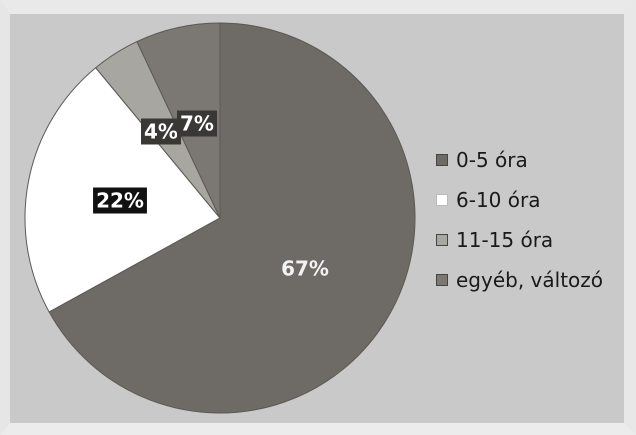 The image size is (636, 435). What do you see at coordinates (498, 200) in the screenshot?
I see `legend-label-6-10-ora: 6-10 óra` at bounding box center [498, 200].